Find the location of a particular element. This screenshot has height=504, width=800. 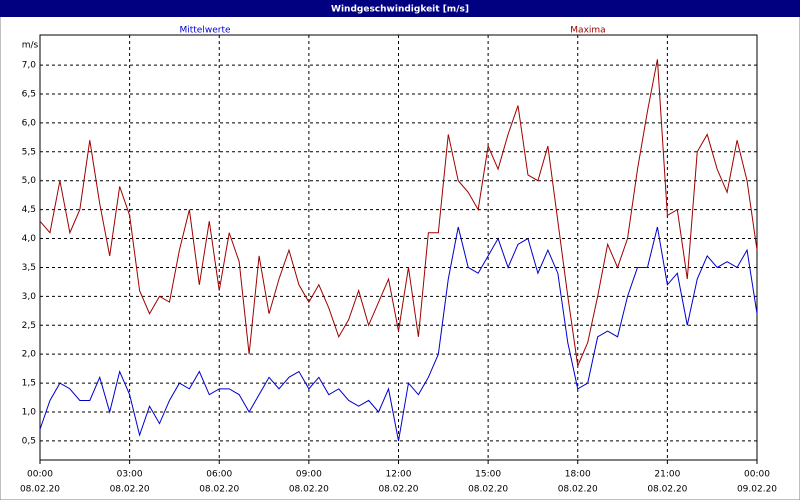

y-tick-label: 0,5 is located at coordinates (29, 441).